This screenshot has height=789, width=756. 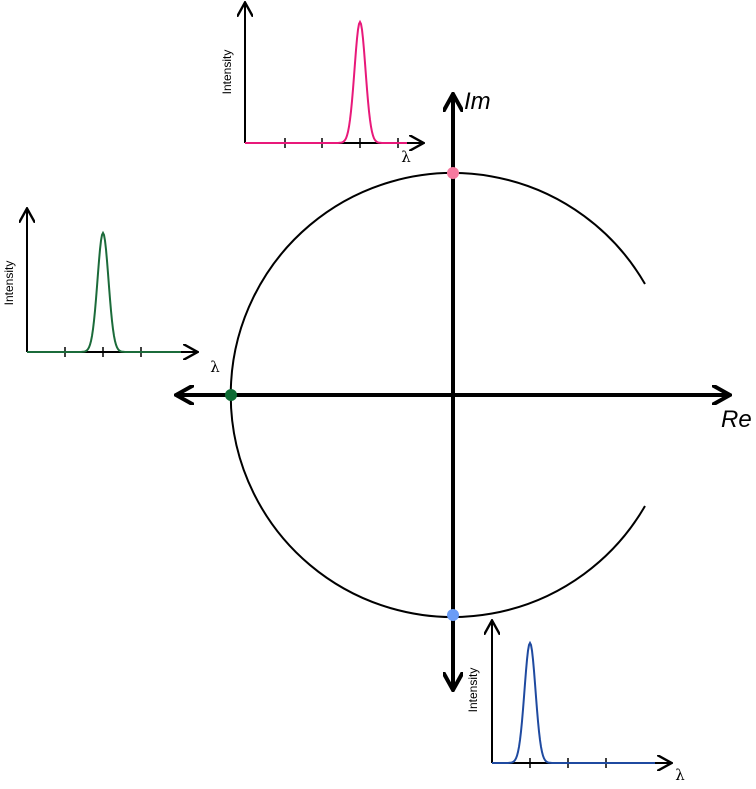 I want to click on real-label: Re, so click(x=736, y=419).